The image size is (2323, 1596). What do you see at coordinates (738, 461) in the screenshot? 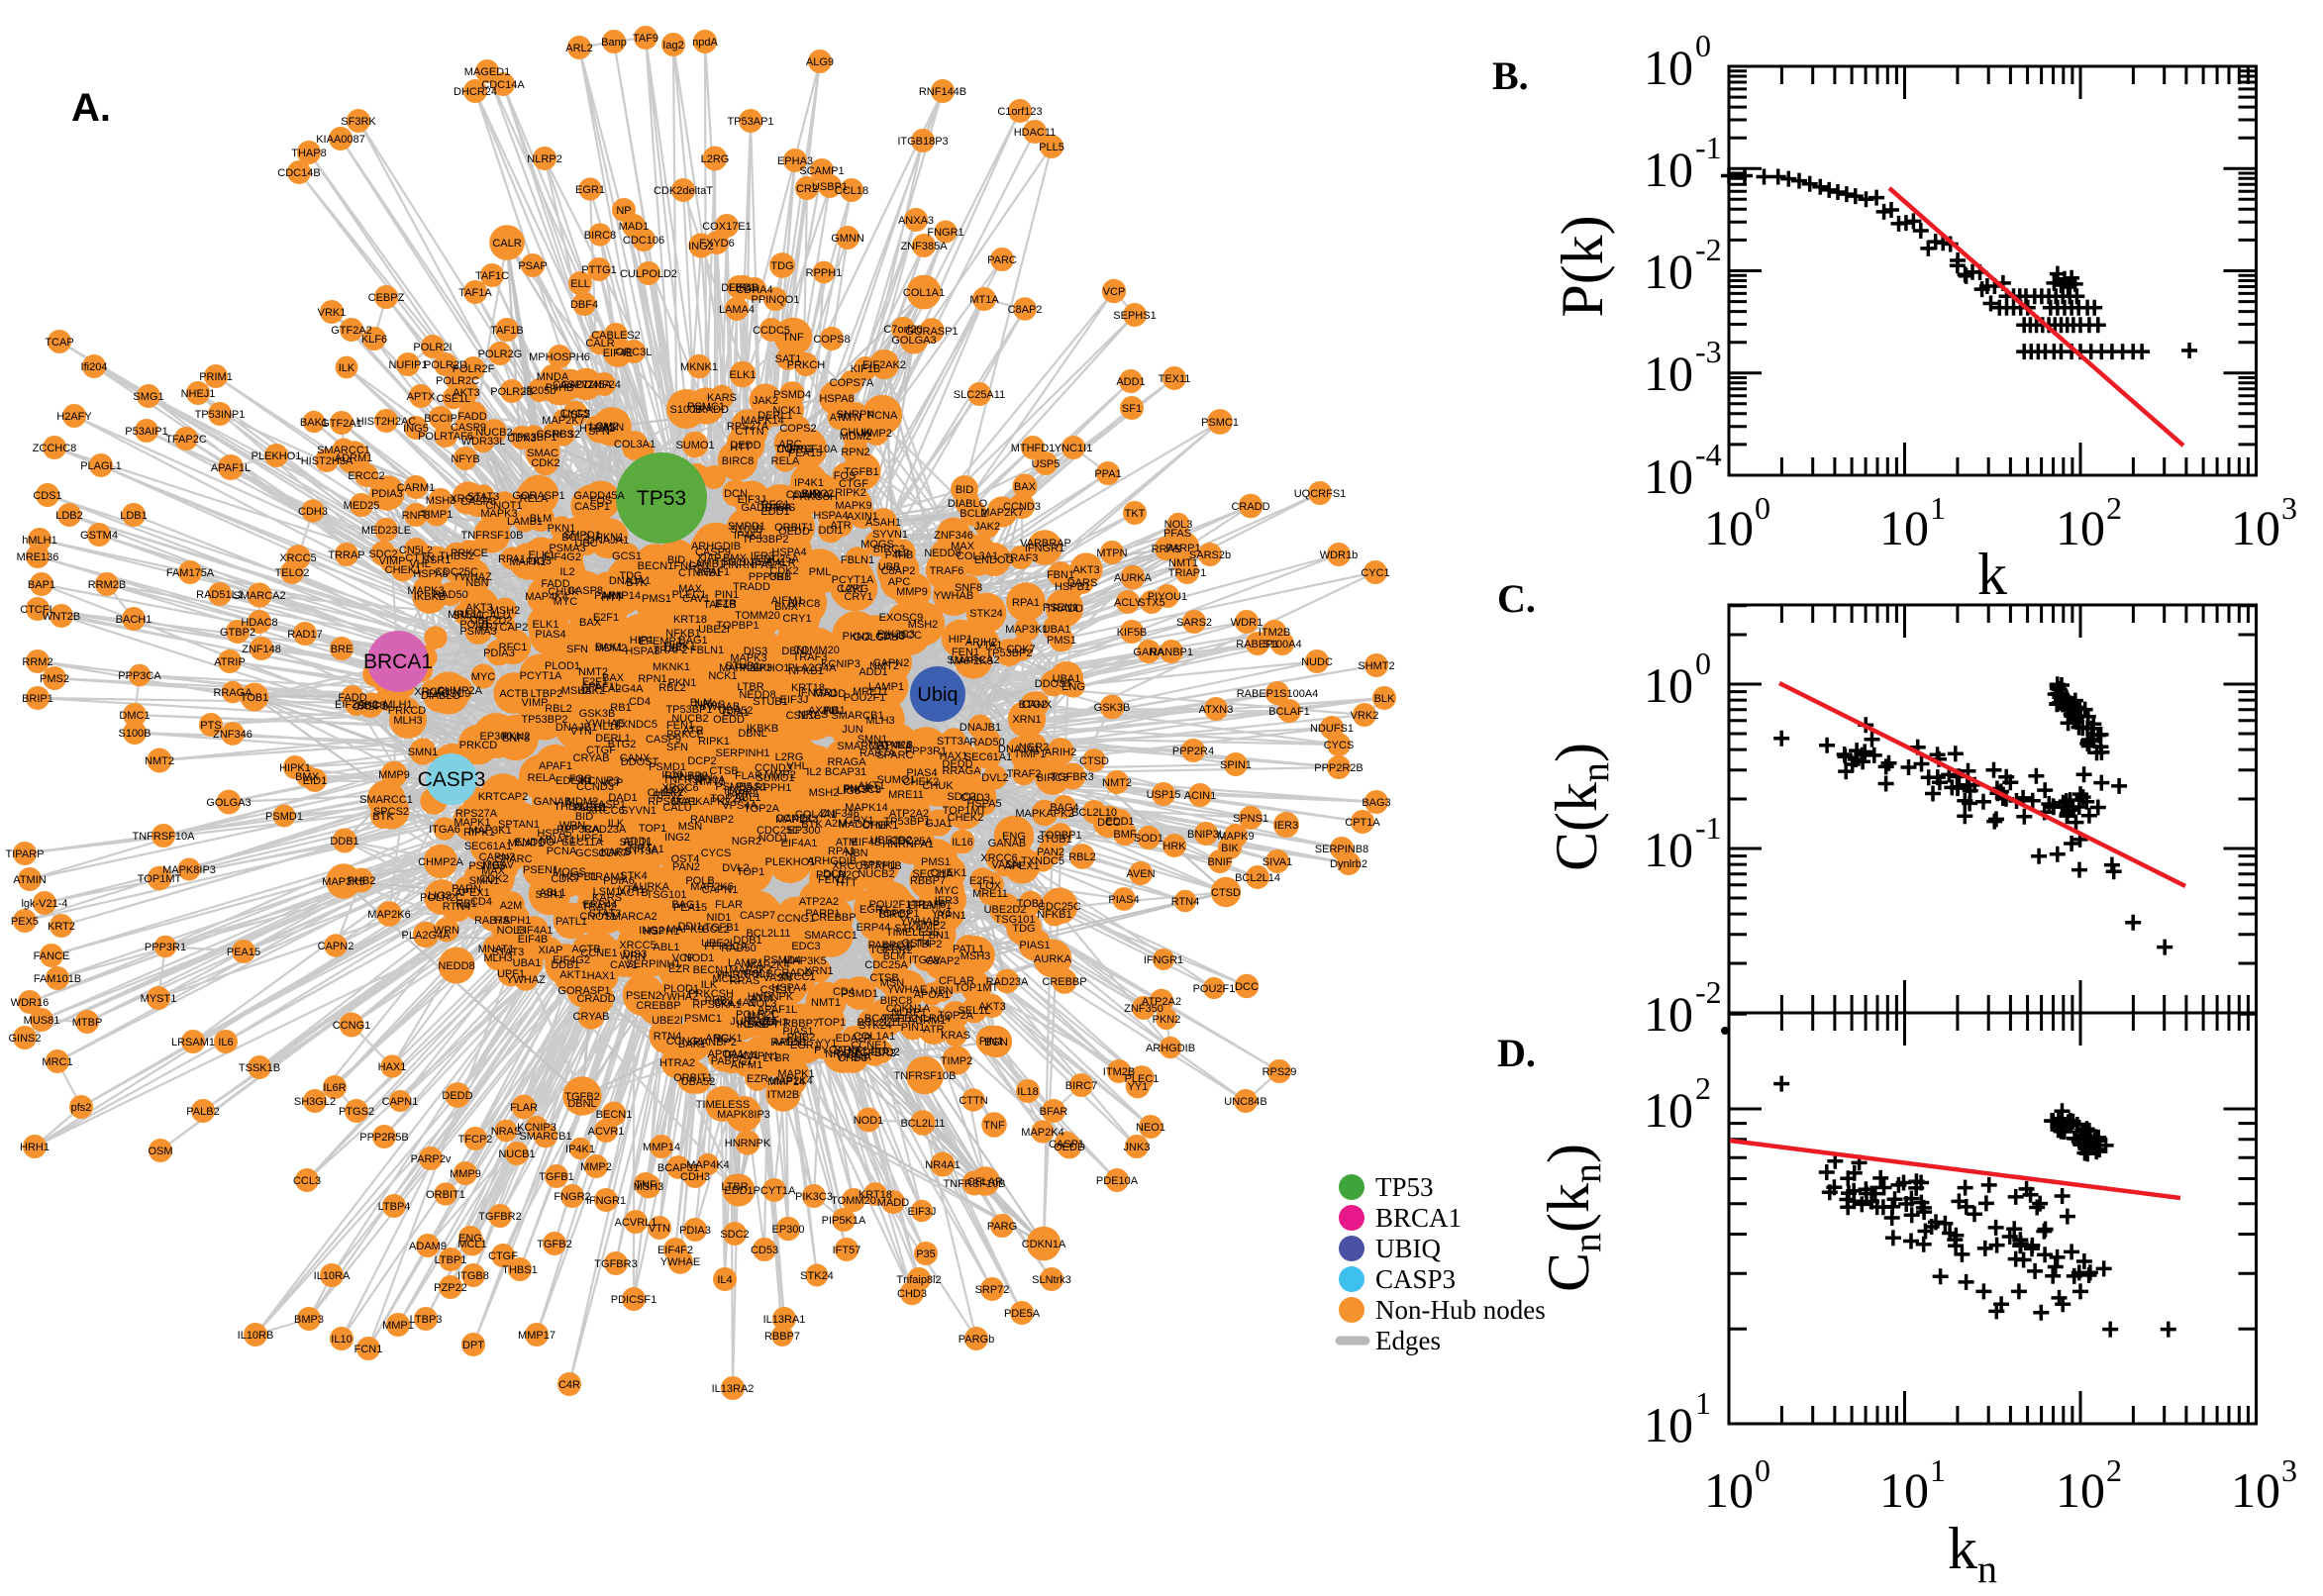
I see `svg-text: BIRC8` at bounding box center [738, 461].